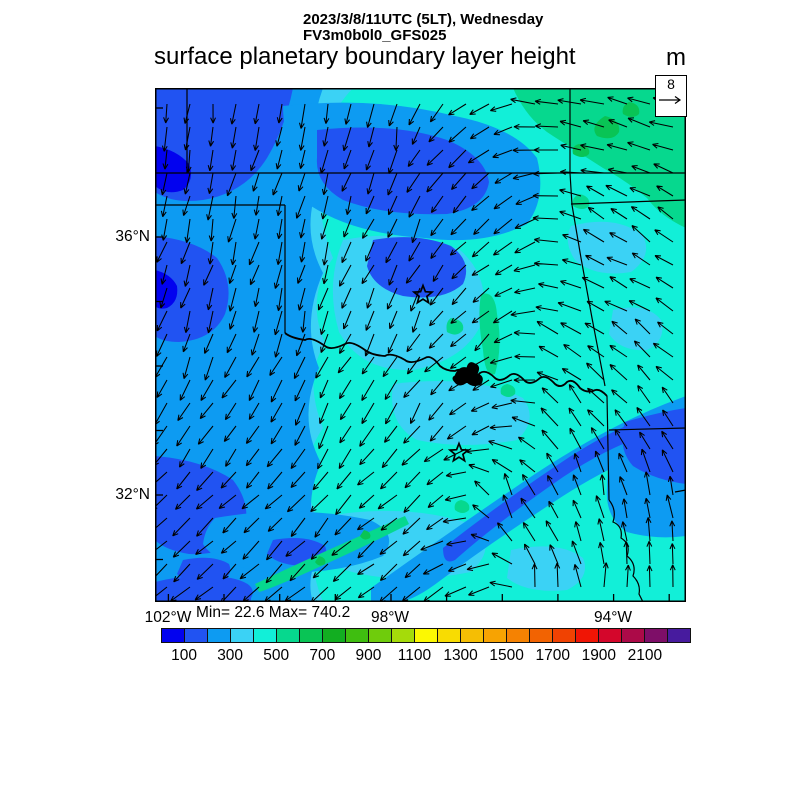 This screenshot has width=800, height=800. I want to click on colorbar-tick-label: 2100, so click(645, 655).